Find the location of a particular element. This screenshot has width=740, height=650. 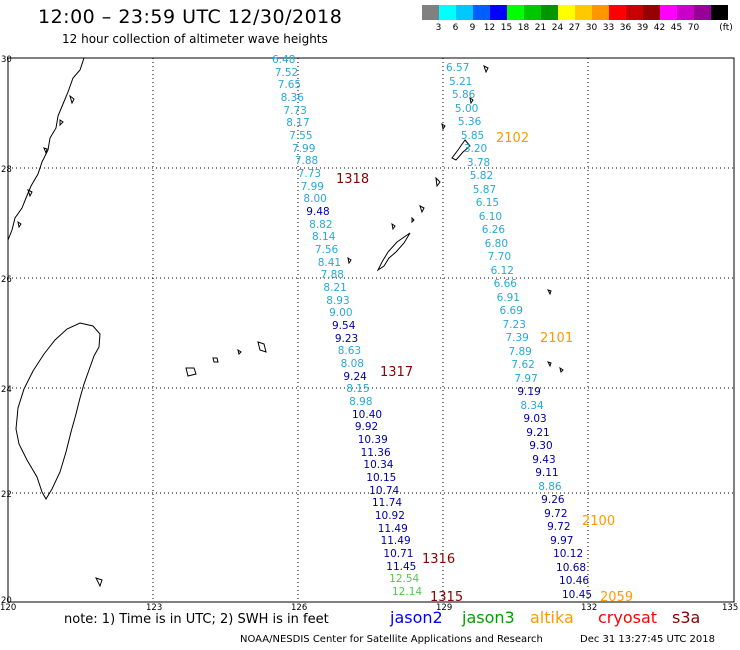

scale-label: 9 is located at coordinates (472, 28).